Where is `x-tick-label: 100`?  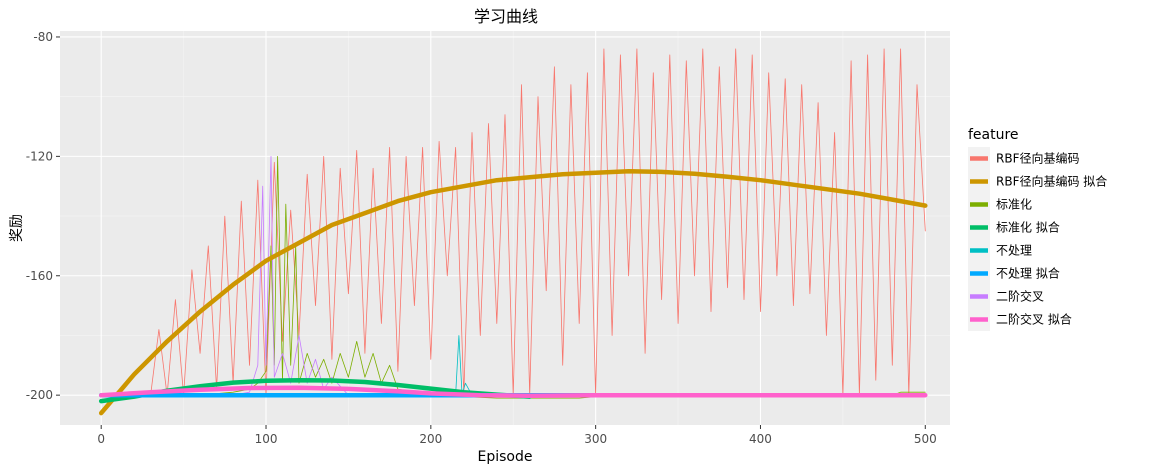
x-tick-label: 100 is located at coordinates (266, 439).